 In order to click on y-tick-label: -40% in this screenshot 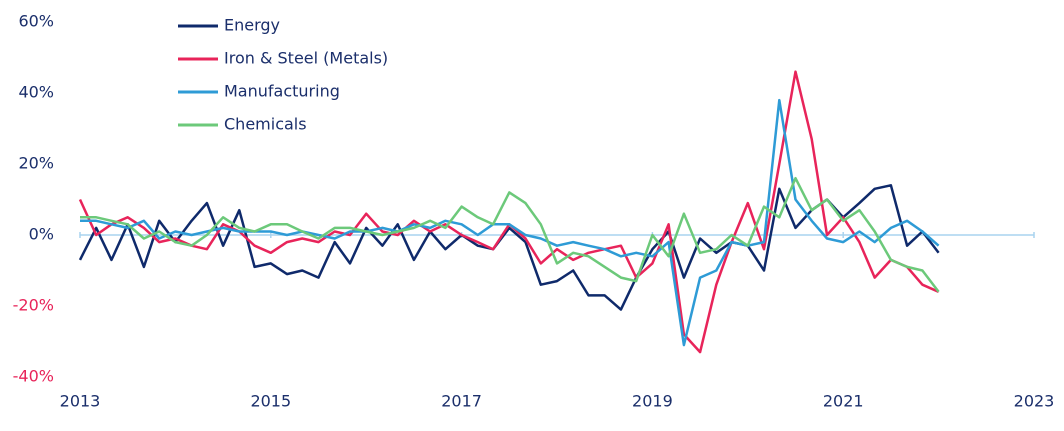, I will do `click(33, 376)`.